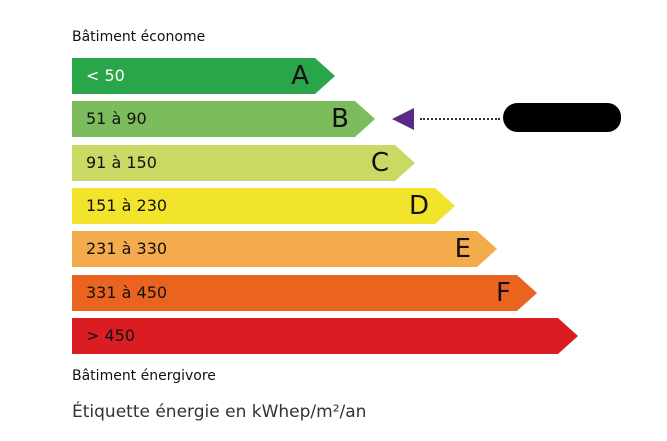  What do you see at coordinates (127, 248) in the screenshot?
I see `class-range: 231 à 330` at bounding box center [127, 248].